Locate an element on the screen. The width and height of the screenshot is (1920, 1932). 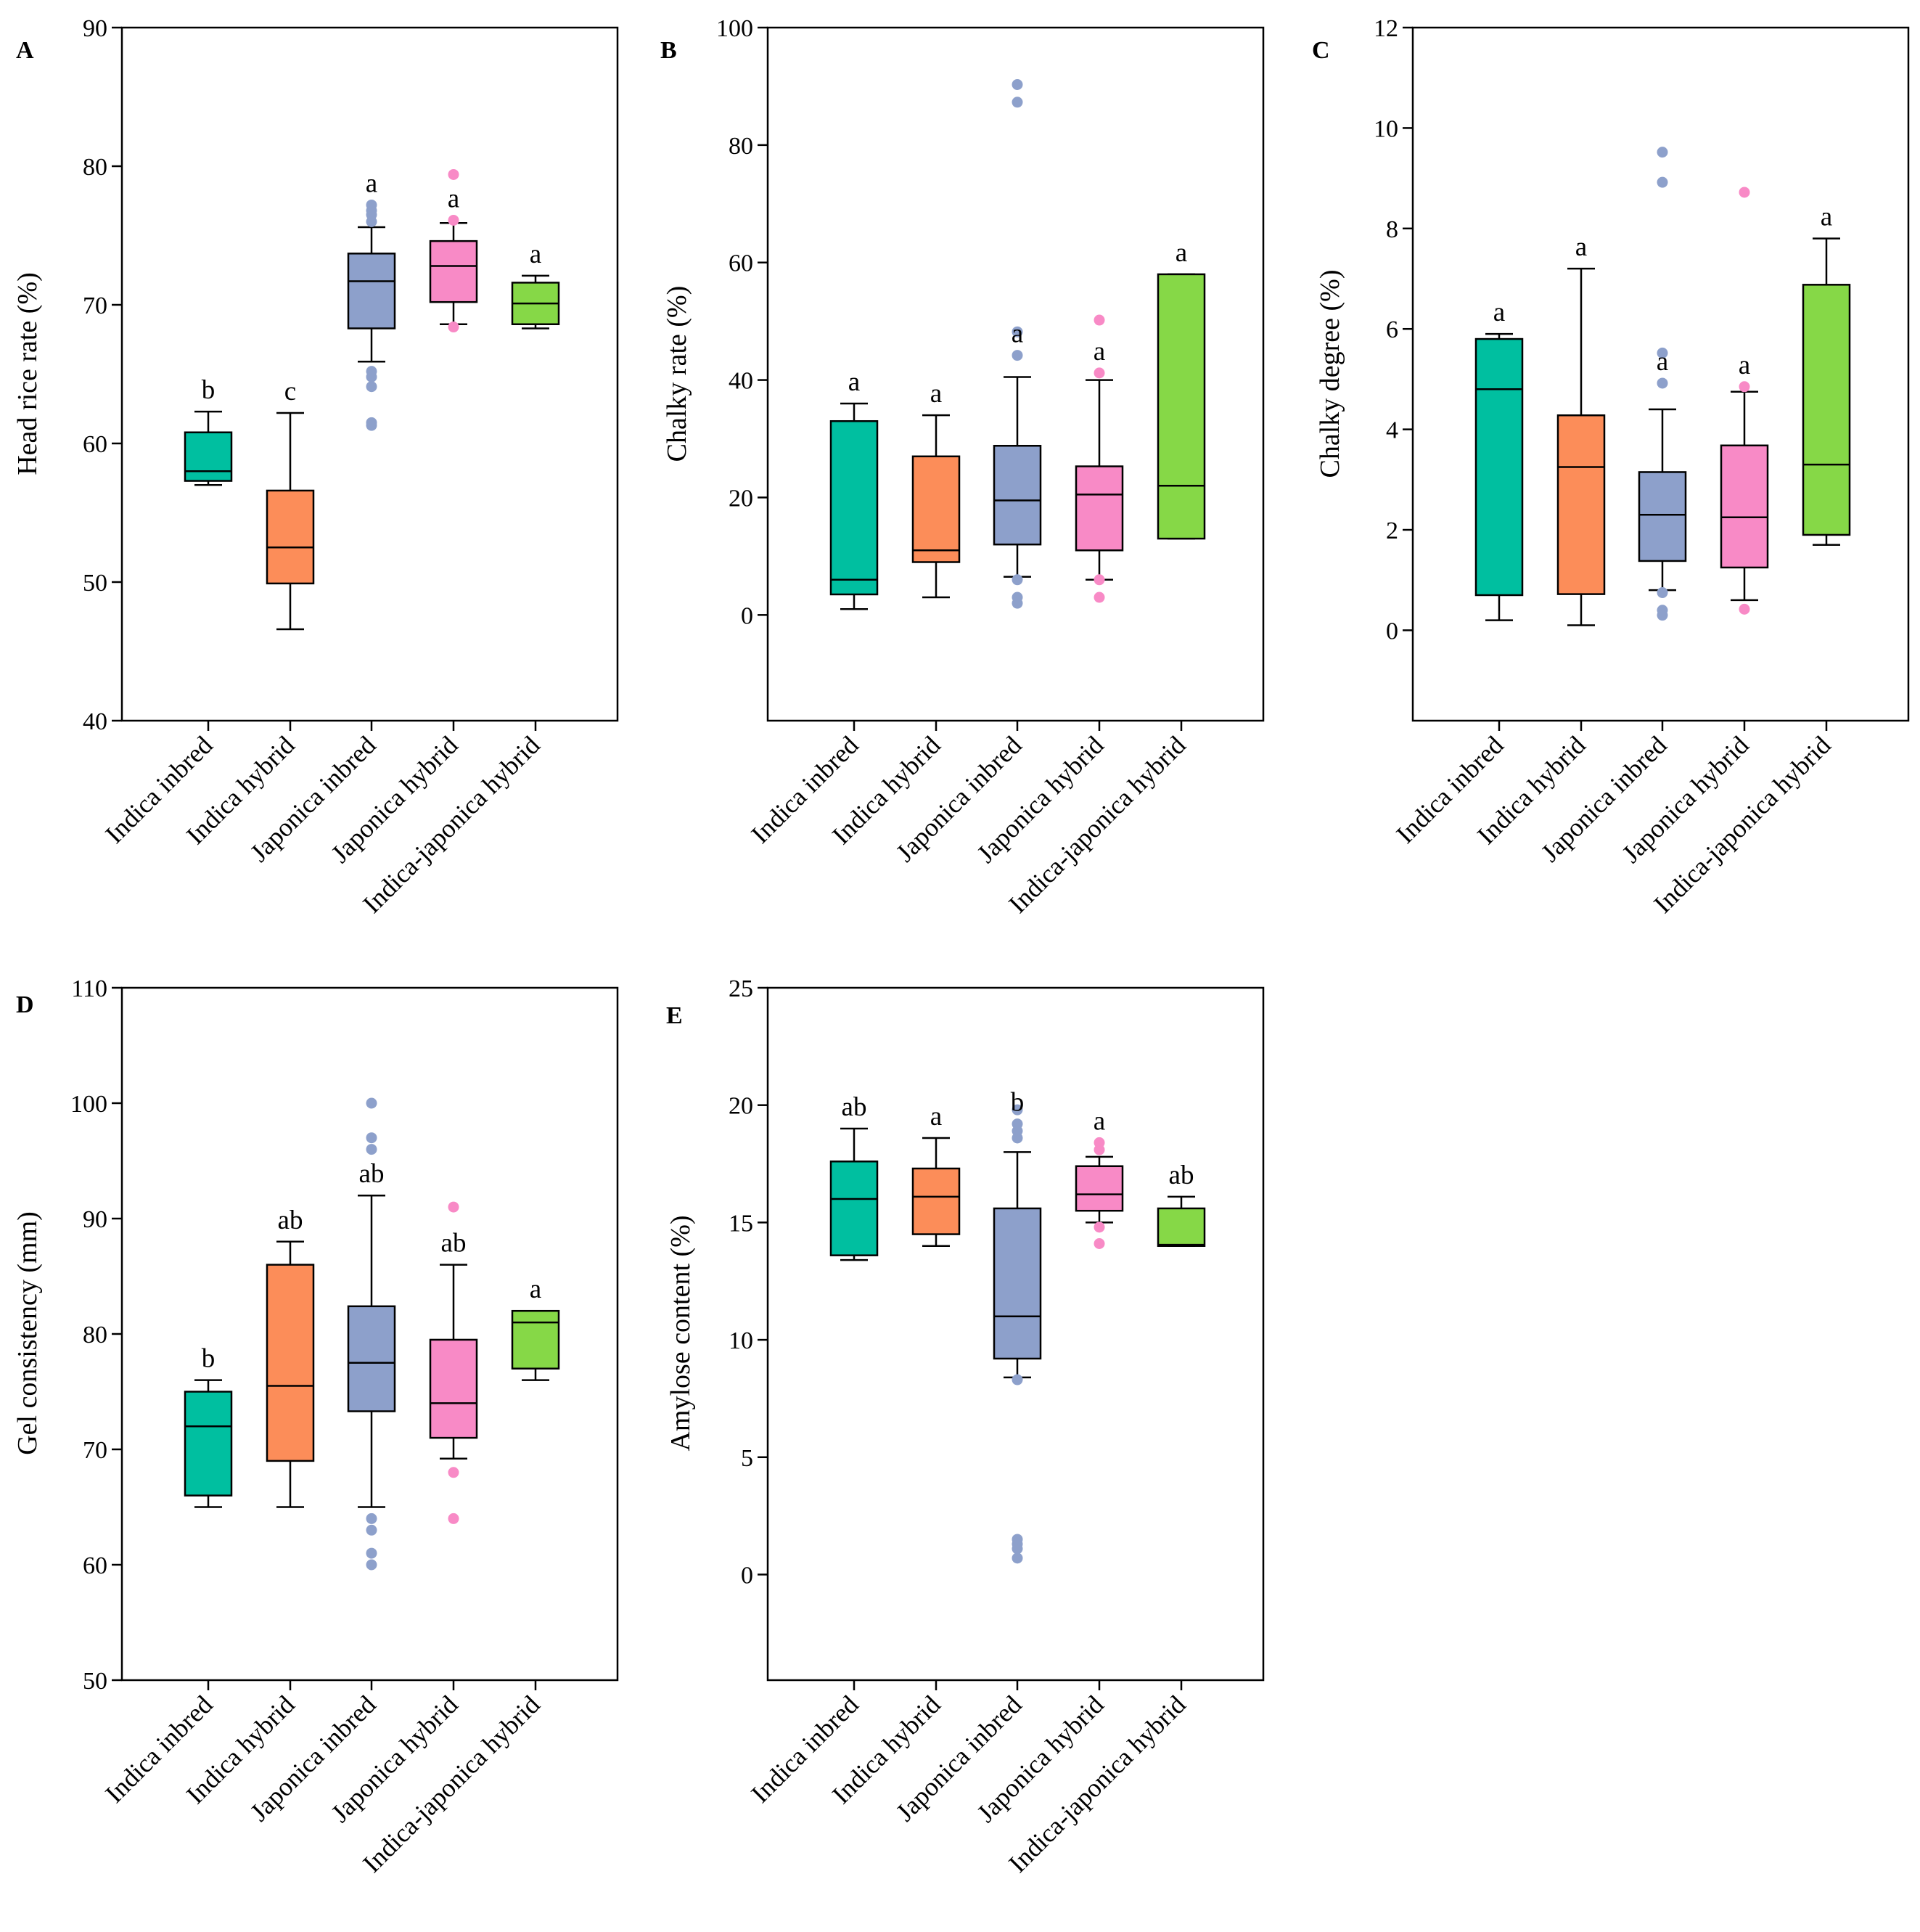
panel-letter-b: B is located at coordinates (668, 50).